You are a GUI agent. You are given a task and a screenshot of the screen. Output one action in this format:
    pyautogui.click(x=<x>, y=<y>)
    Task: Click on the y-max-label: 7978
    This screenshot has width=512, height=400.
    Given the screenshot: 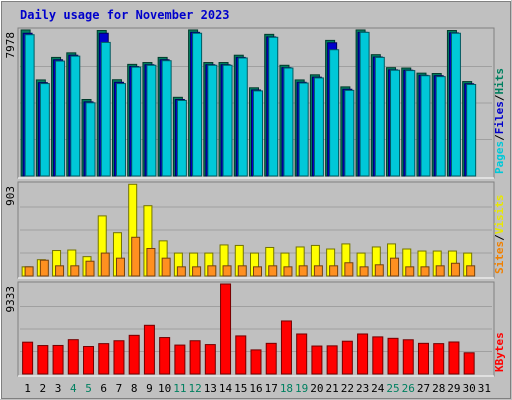 What is the action you would take?
    pyautogui.click(x=10, y=45)
    